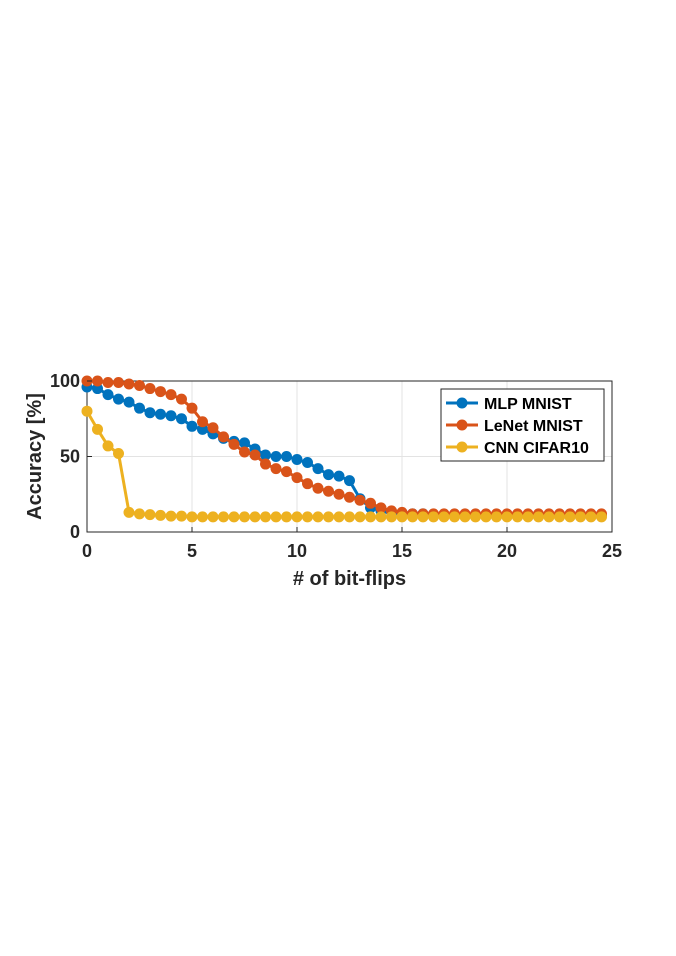 The image size is (676, 956). Describe the element at coordinates (65, 381) in the screenshot. I see `y-tick-label: 100` at that location.